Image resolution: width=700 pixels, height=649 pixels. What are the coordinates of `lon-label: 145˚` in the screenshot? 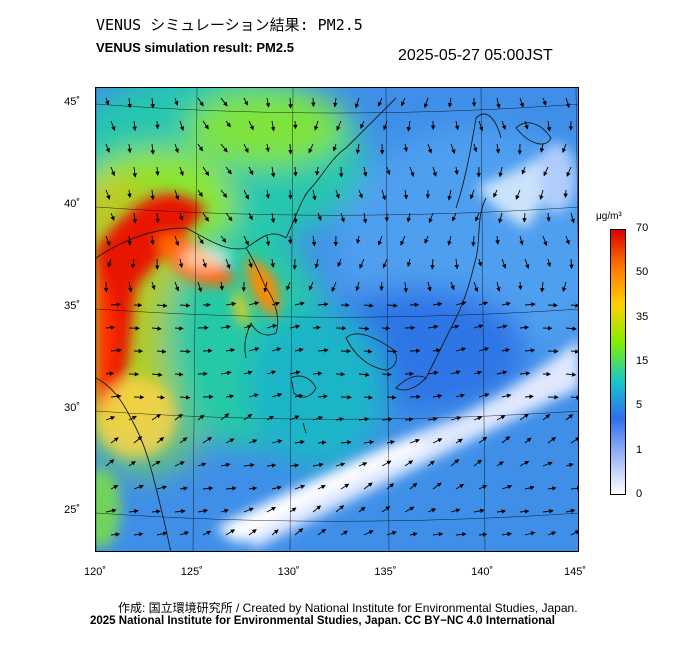 It's located at (575, 572).